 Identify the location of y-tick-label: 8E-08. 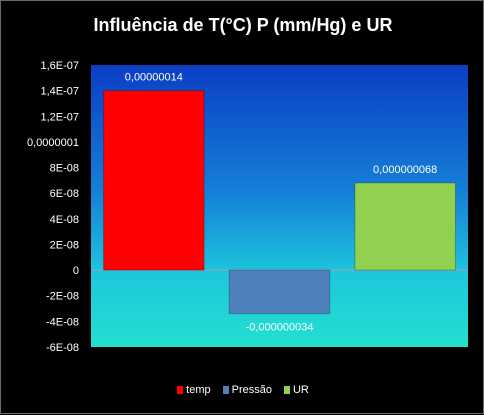
(64, 169).